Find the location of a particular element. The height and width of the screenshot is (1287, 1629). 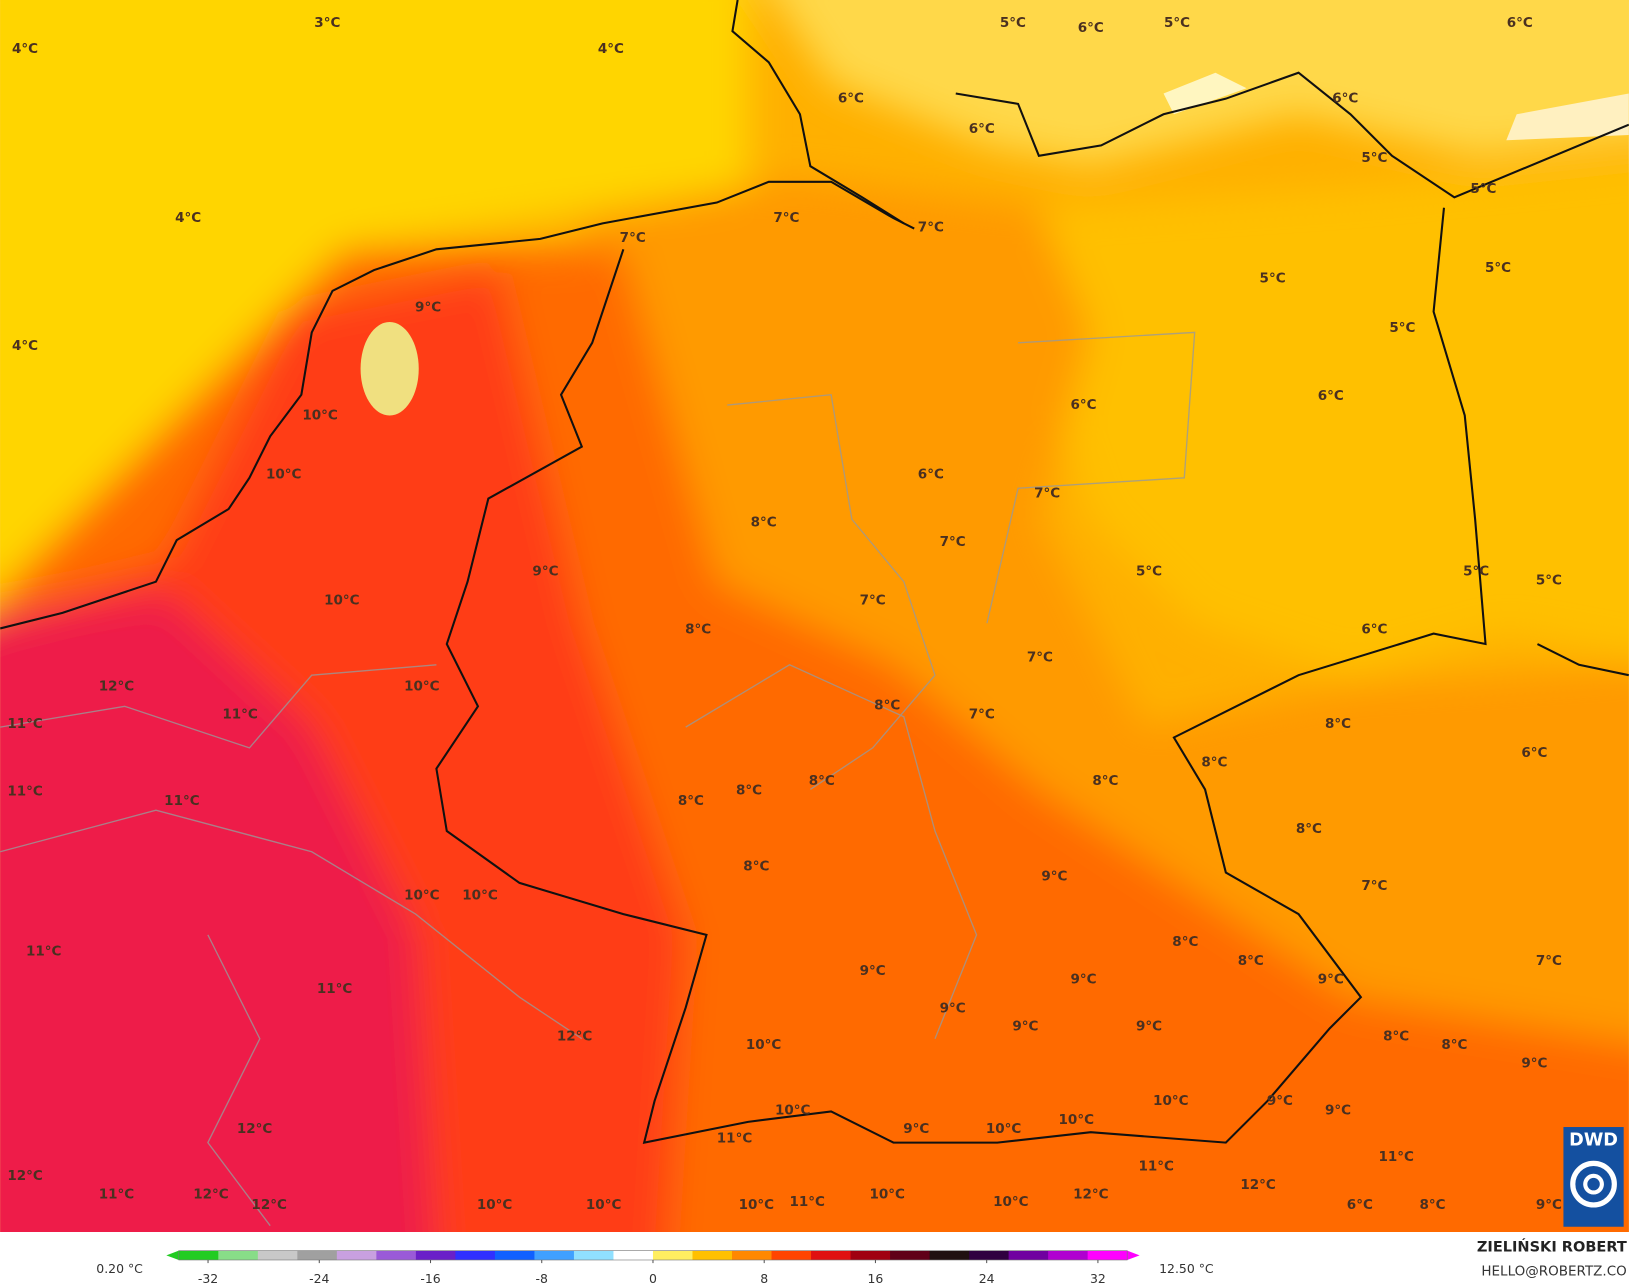

logo-text: DWD is located at coordinates (1593, 1141).